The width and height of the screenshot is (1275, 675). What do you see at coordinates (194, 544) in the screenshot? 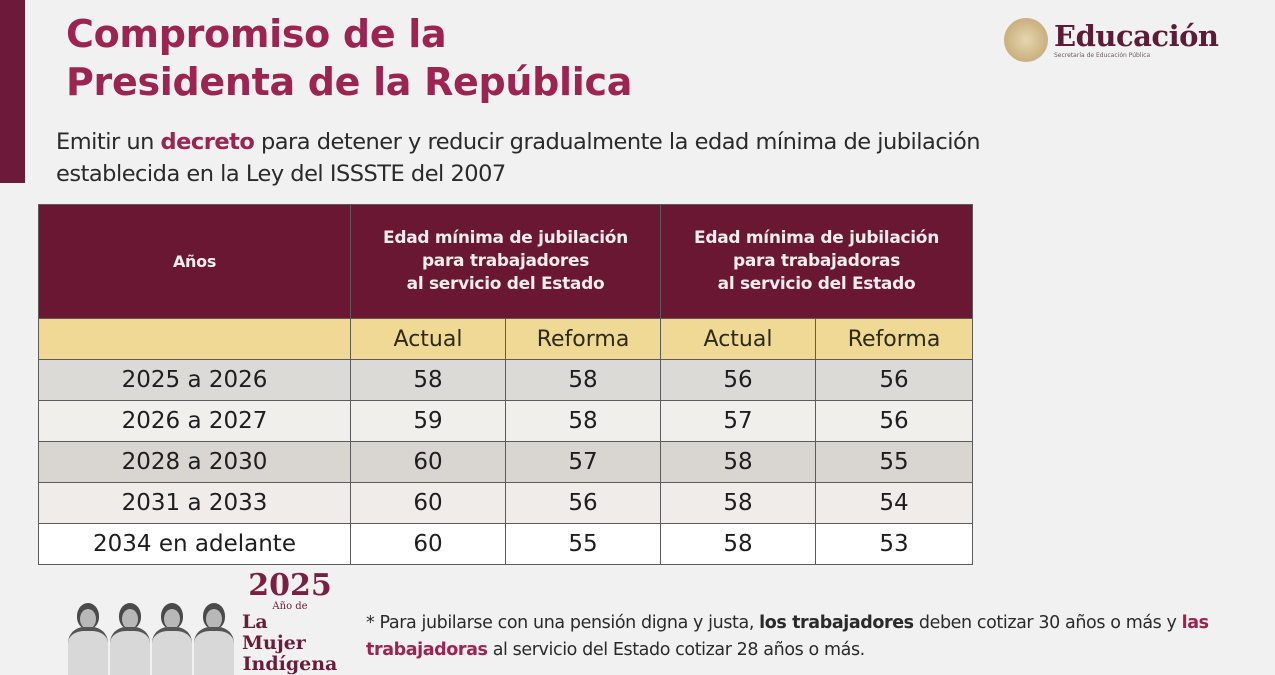
I see `cell-years: 2034 en adelante` at bounding box center [194, 544].